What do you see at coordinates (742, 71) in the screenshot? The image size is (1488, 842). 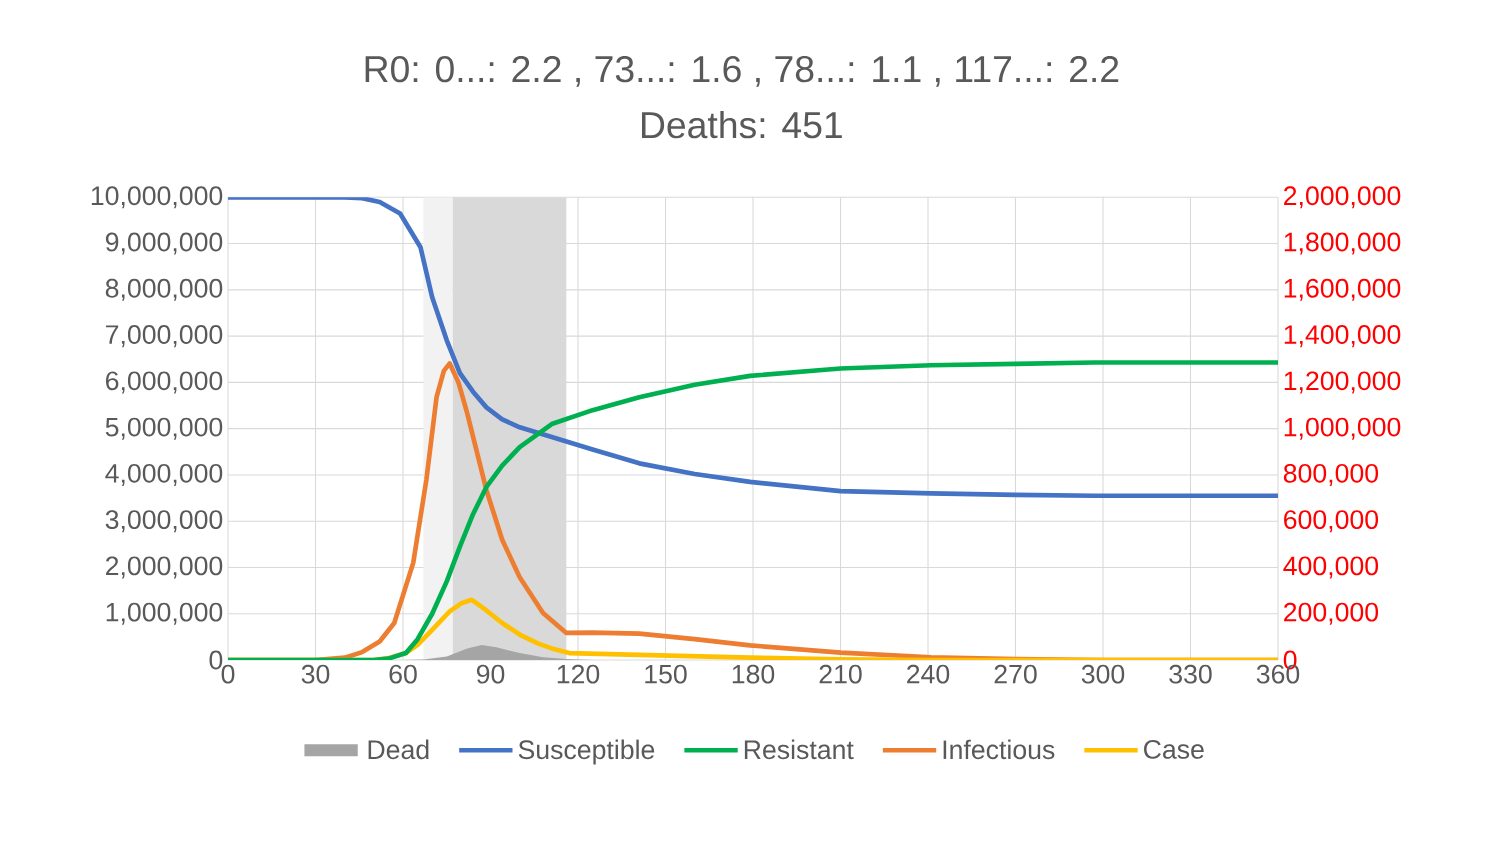 I see `chart-title: R0: 0...: 2.2 , 73...: 1.6 , 78...: 1.1 , 117...: 2.2` at bounding box center [742, 71].